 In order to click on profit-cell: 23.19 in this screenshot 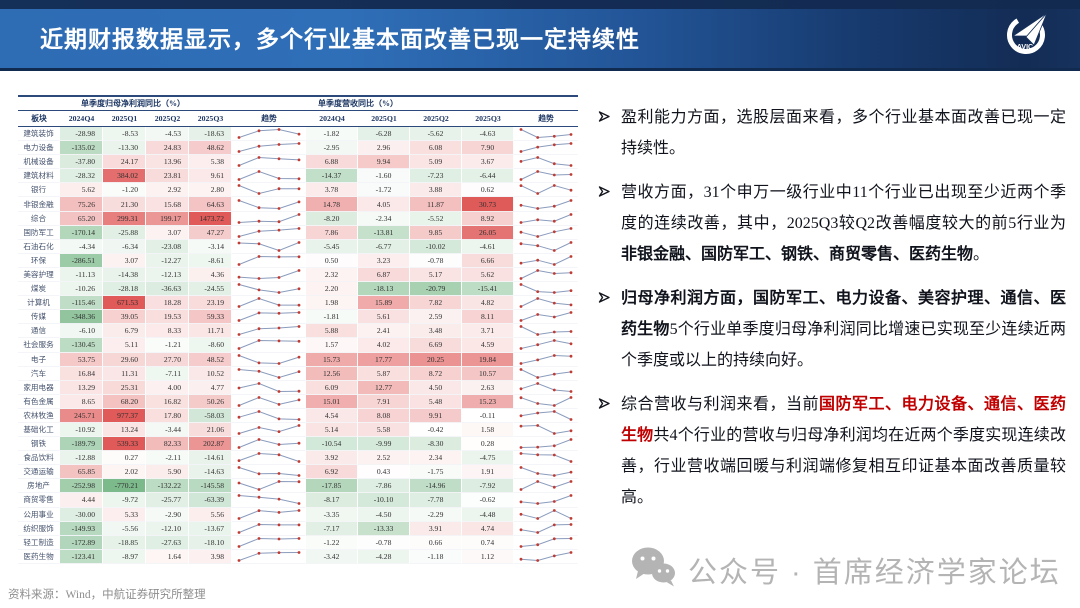, I will do `click(210, 303)`.